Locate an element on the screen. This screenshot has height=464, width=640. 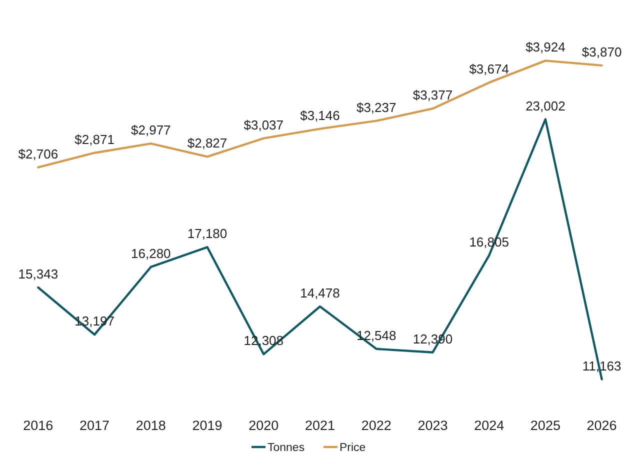
x-tick-label: 2022 is located at coordinates (376, 425).